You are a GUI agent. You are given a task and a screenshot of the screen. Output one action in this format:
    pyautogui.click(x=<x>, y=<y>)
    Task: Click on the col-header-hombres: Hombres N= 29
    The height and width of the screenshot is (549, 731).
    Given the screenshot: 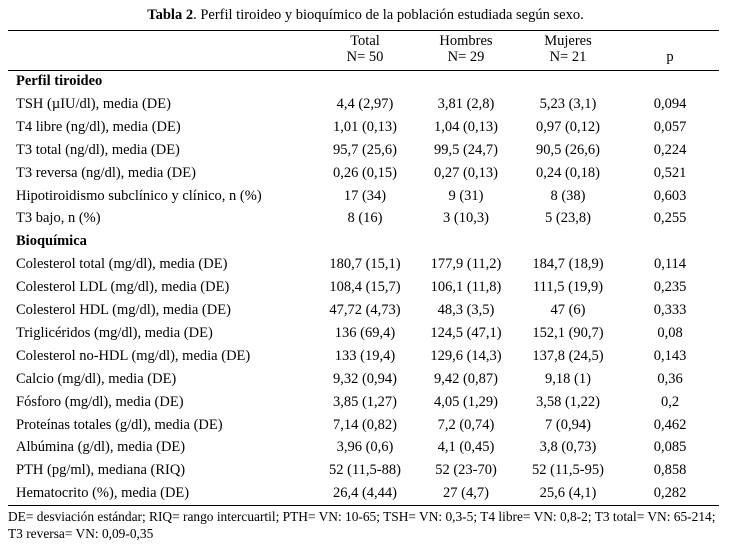 What is the action you would take?
    pyautogui.click(x=466, y=49)
    